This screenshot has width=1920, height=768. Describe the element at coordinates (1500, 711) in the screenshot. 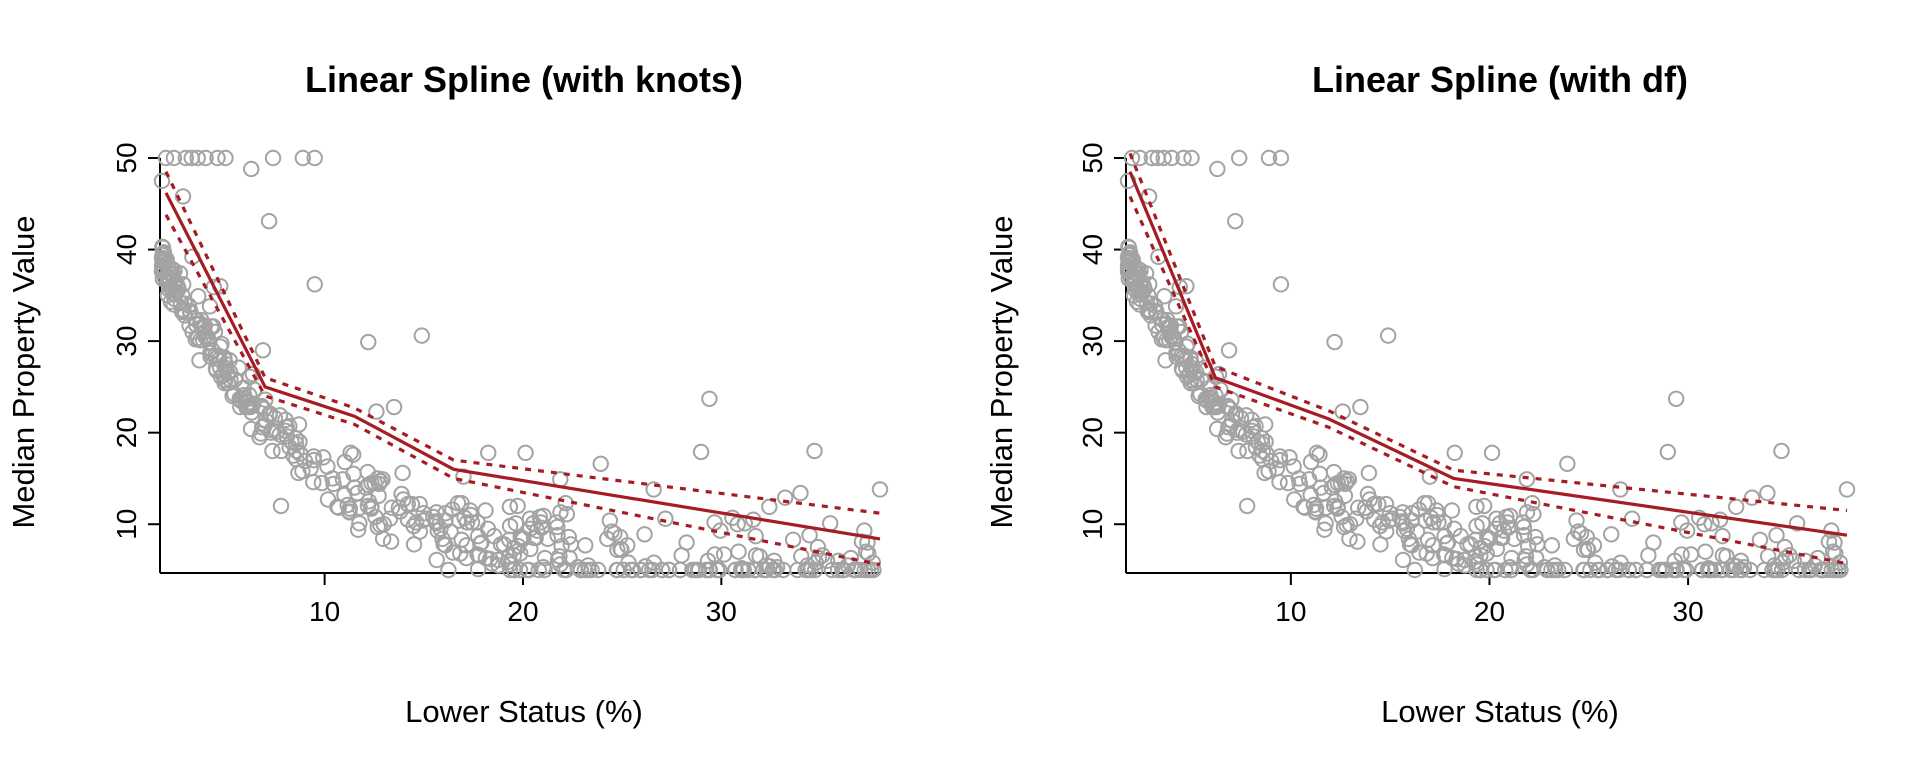

I see `x-axis-label: Lower Status (%)` at that location.